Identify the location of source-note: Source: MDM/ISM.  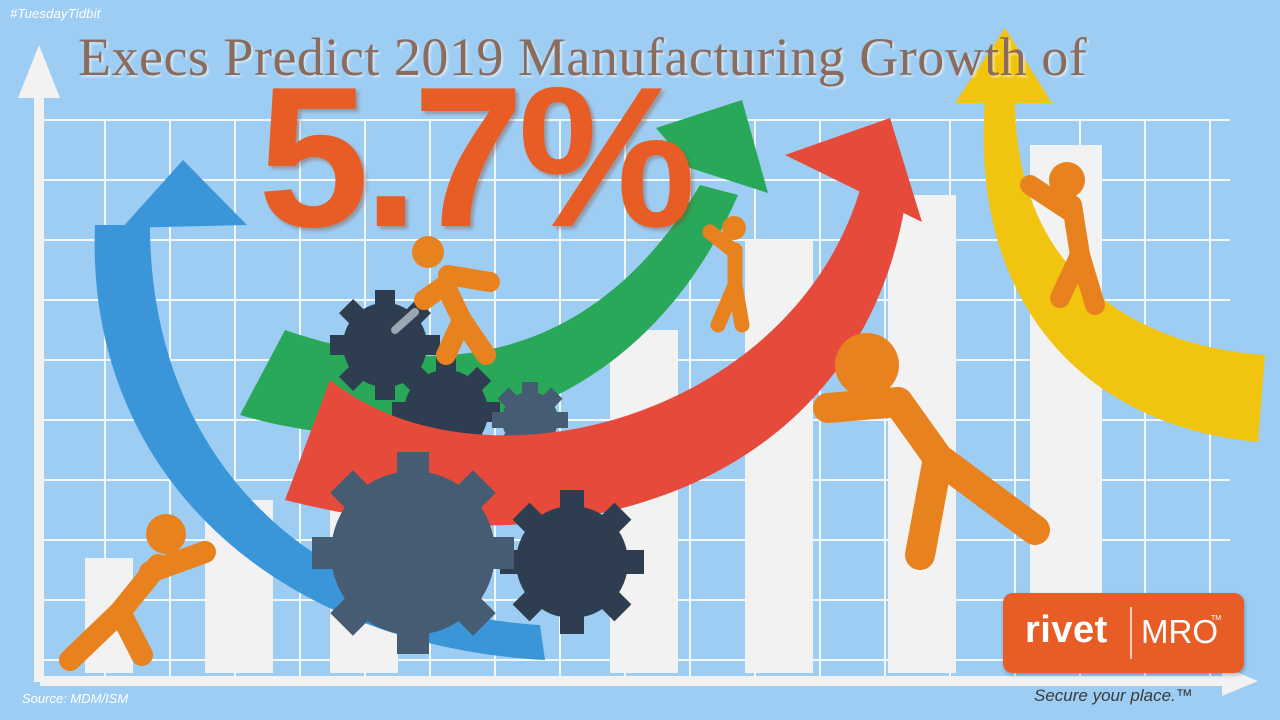
(75, 698).